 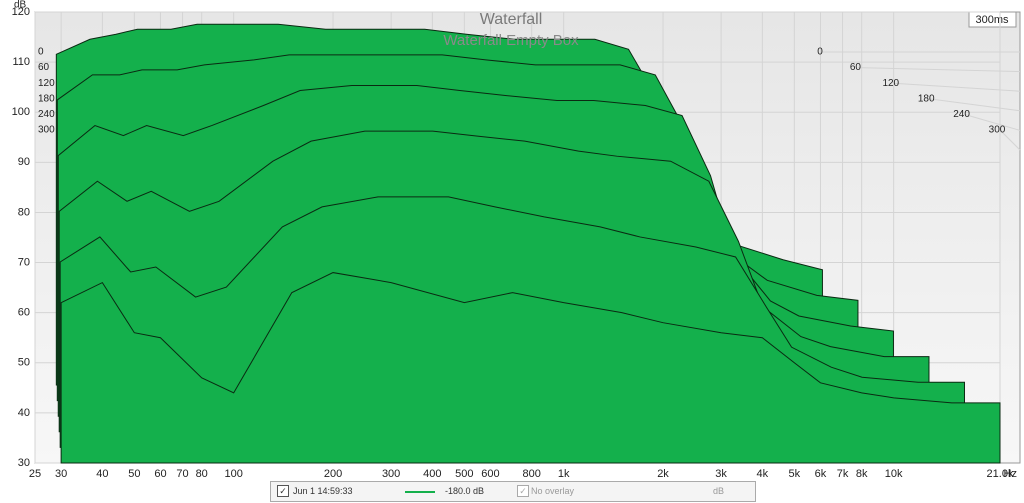 What do you see at coordinates (432, 473) in the screenshot?
I see `x-tick-label: 400` at bounding box center [432, 473].